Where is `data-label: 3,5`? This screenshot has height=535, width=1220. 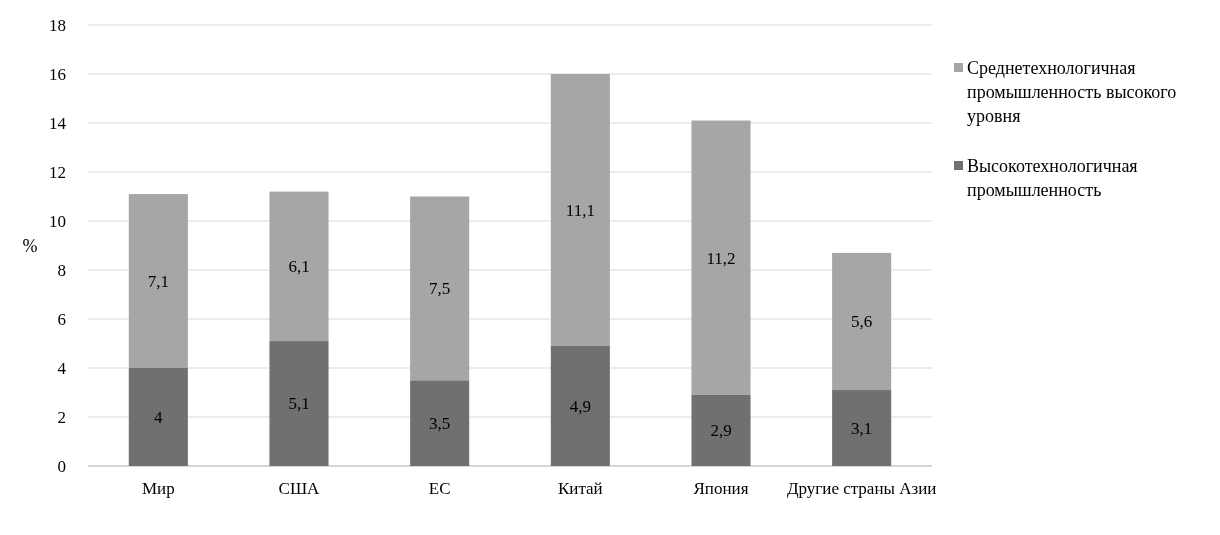 data-label: 3,5 is located at coordinates (440, 424).